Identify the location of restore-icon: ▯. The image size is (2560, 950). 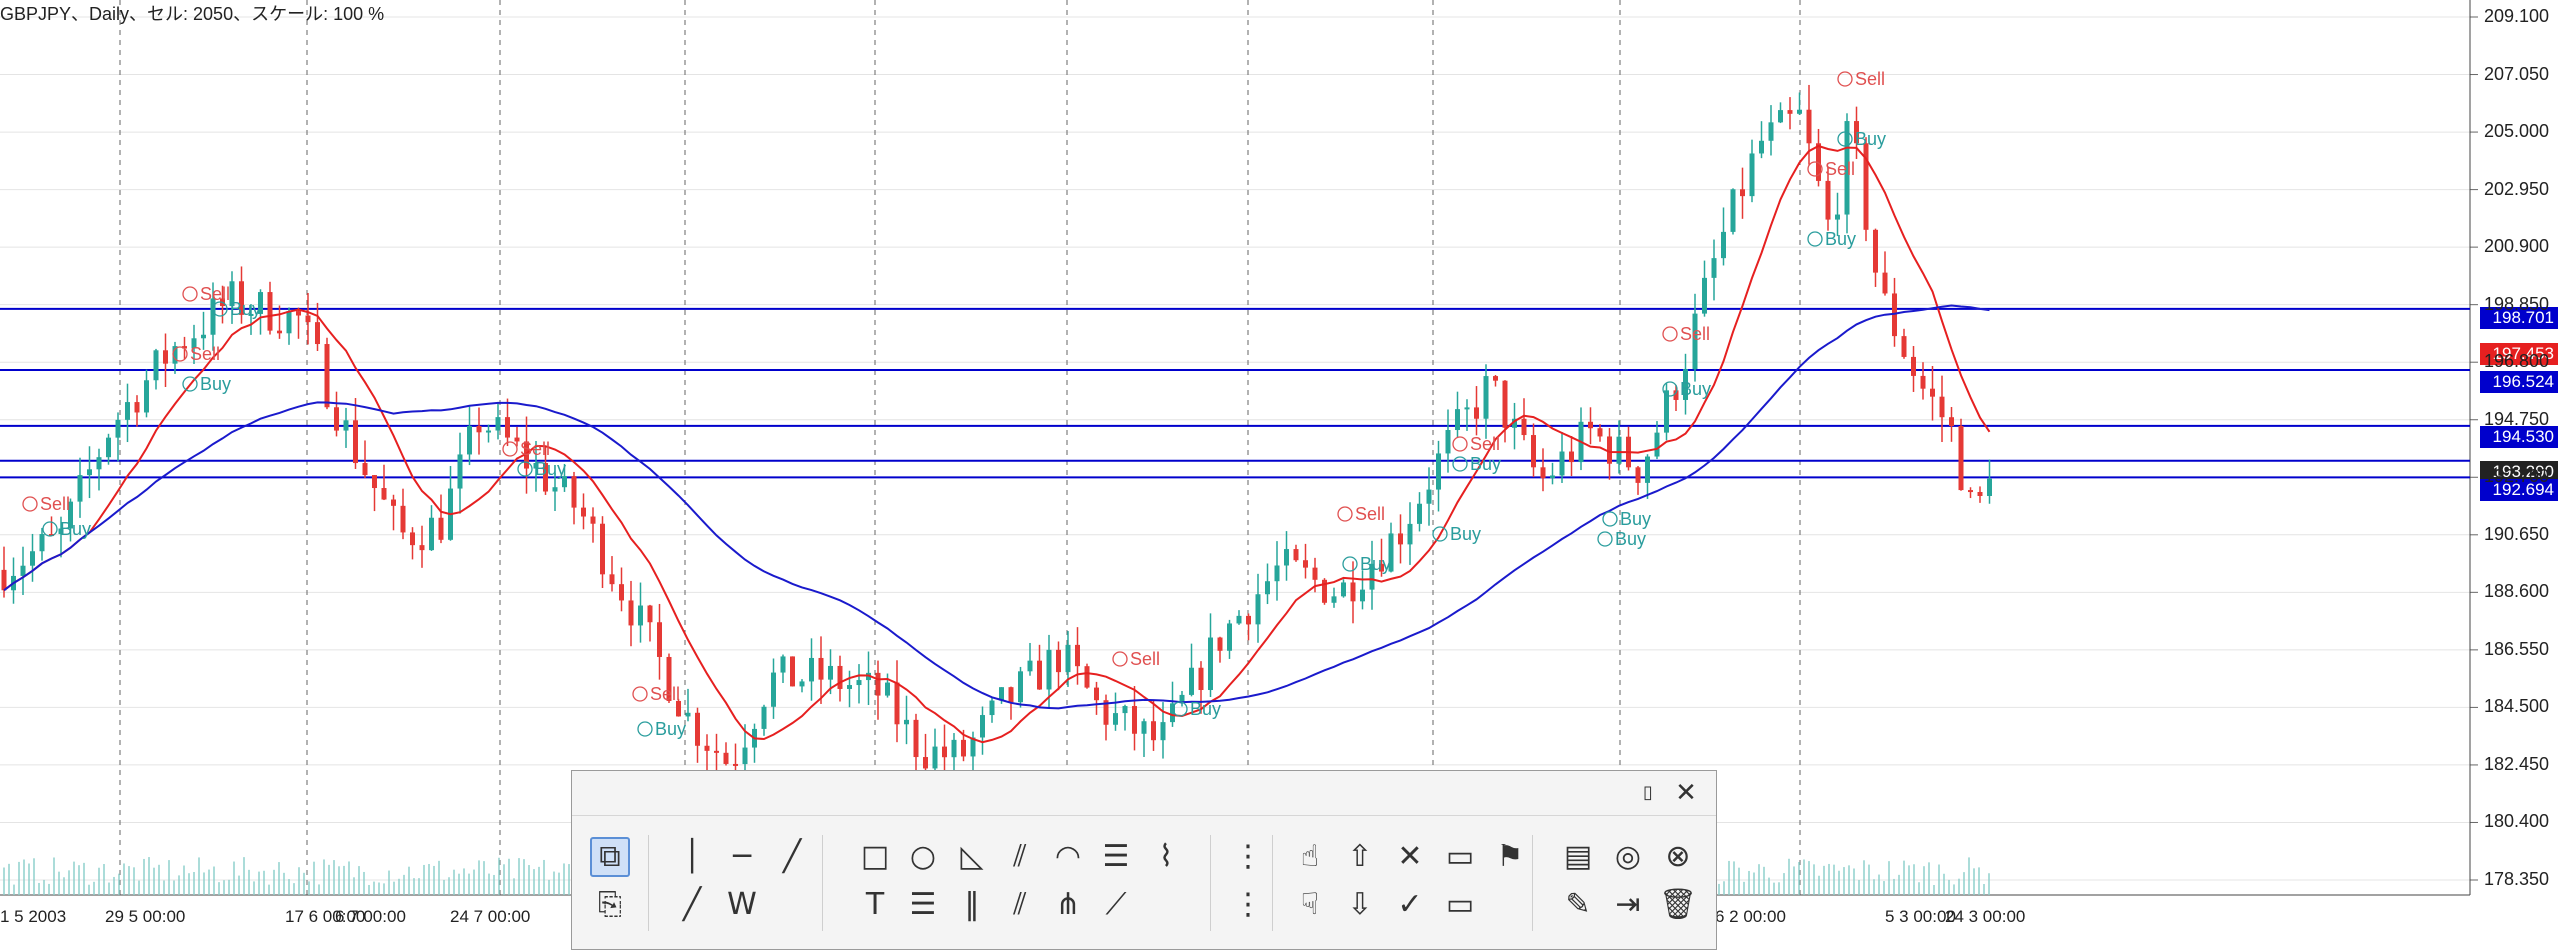
(1648, 792).